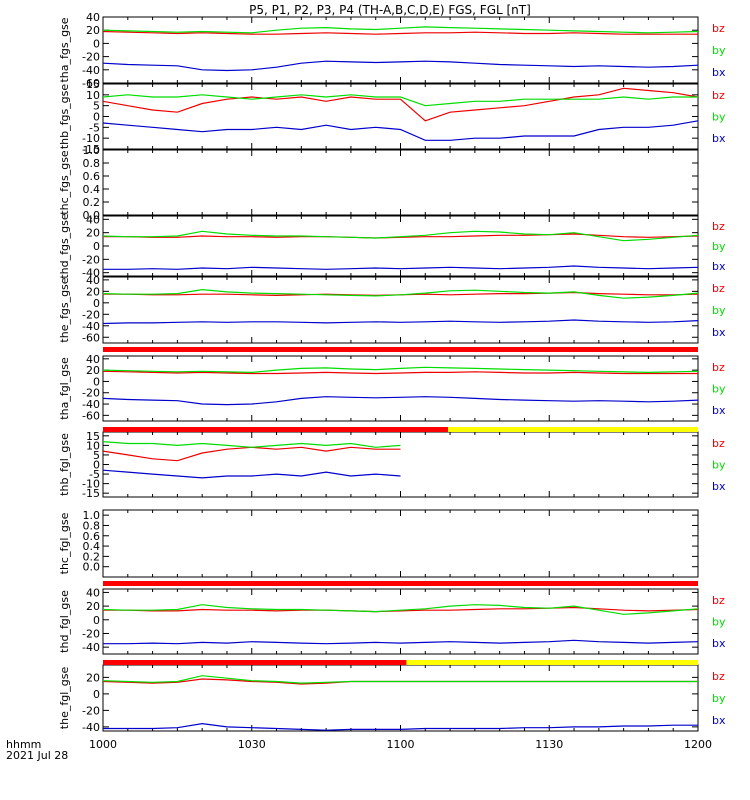 Image resolution: width=750 pixels, height=800 pixels. Describe the element at coordinates (64, 621) in the screenshot. I see `y-axis-label: thd_fgl_gse` at that location.